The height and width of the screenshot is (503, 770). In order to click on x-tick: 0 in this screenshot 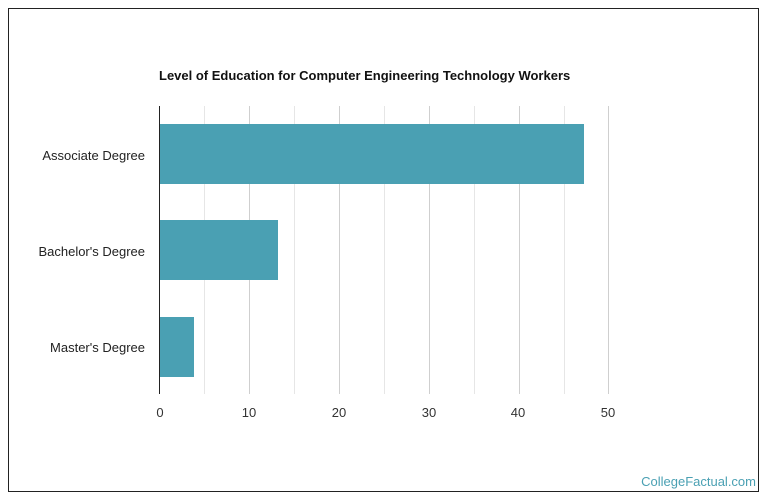, I will do `click(160, 412)`.